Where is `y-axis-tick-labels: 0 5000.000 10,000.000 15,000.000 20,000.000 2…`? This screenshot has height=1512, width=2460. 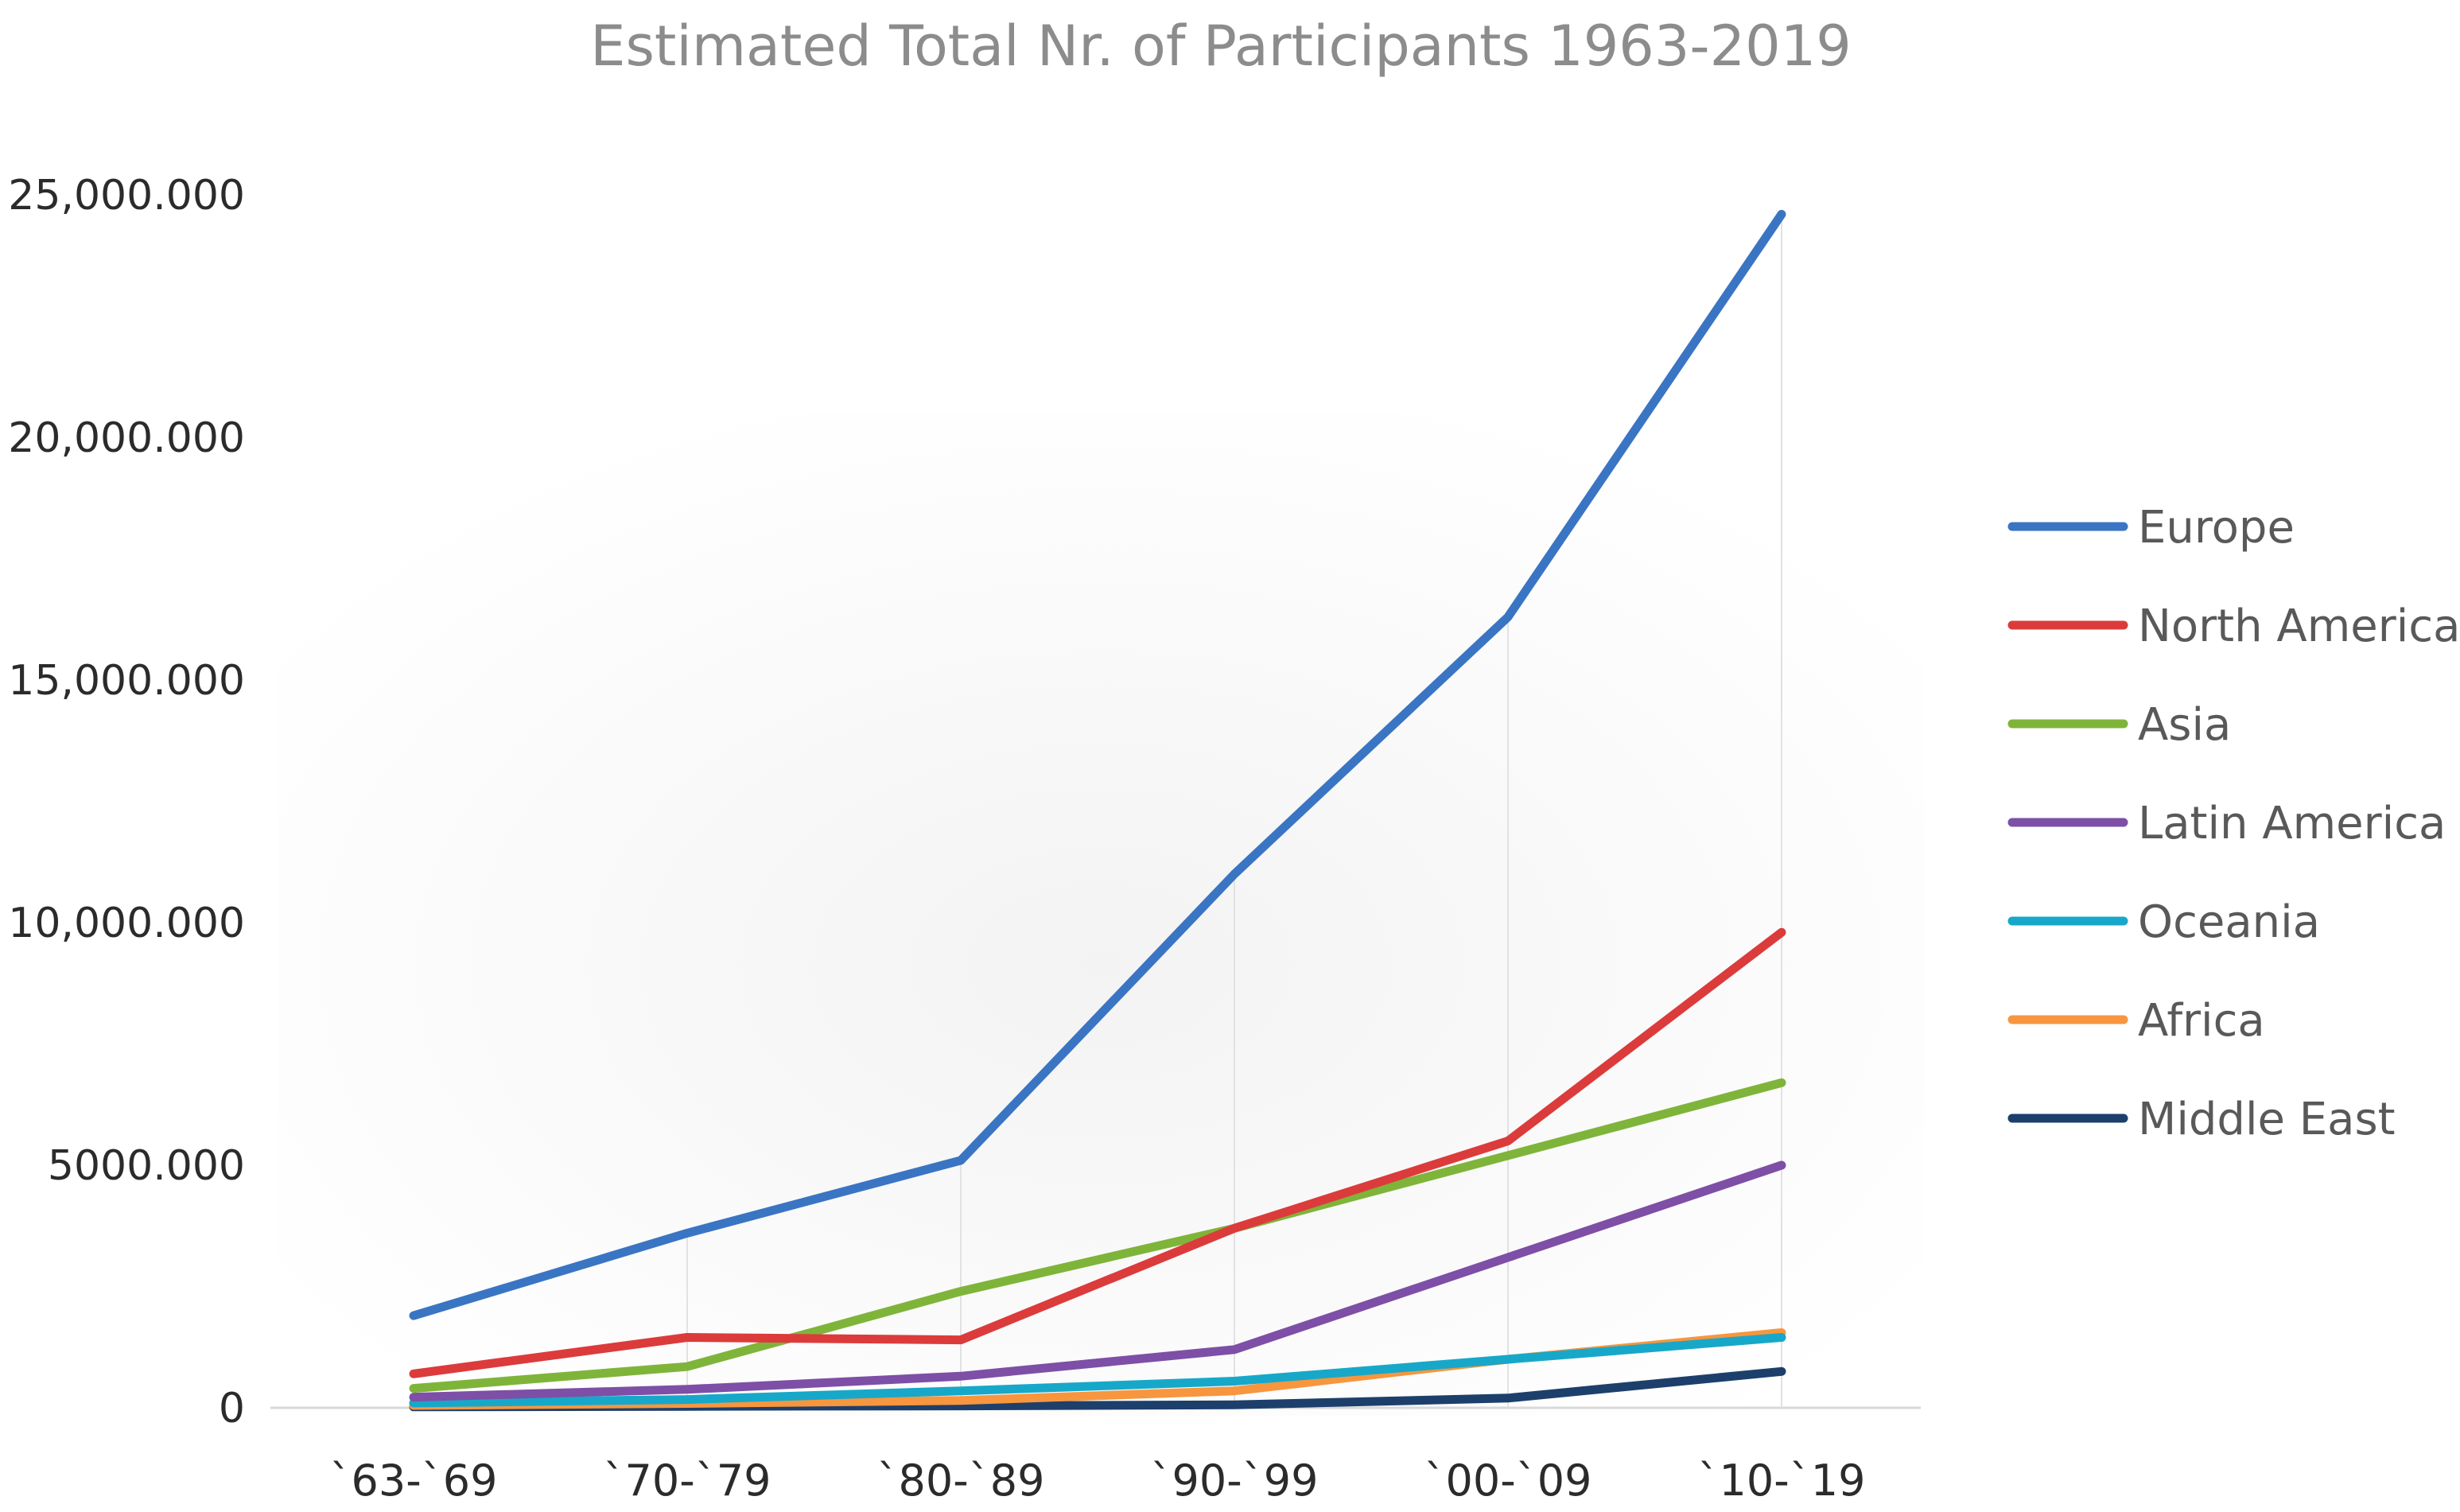 y-axis-tick-labels: 0 5000.000 10,000.000 15,000.000 20,000.000 2… is located at coordinates (126, 802).